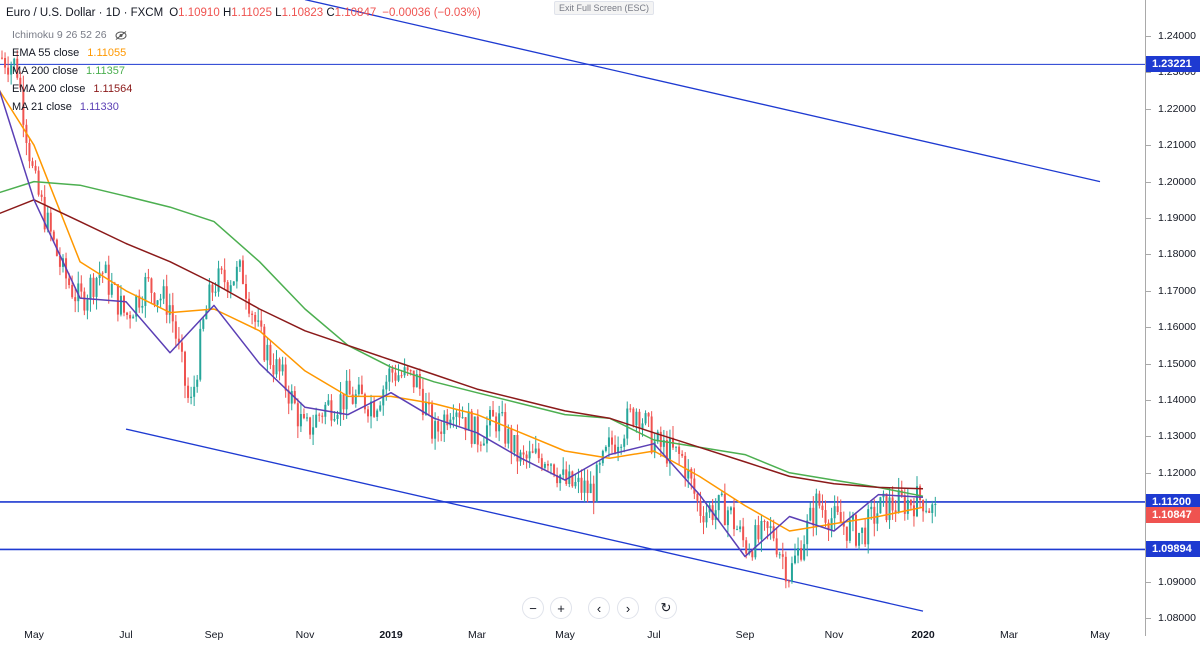 Image resolution: width=1200 pixels, height=656 pixels. I want to click on scroll-back-button: ‹, so click(599, 608).